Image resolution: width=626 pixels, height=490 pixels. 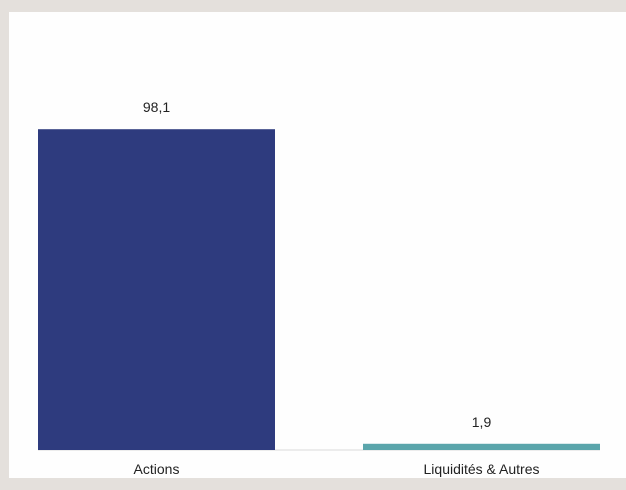 I want to click on bar-liquidites-autres, so click(x=481, y=446).